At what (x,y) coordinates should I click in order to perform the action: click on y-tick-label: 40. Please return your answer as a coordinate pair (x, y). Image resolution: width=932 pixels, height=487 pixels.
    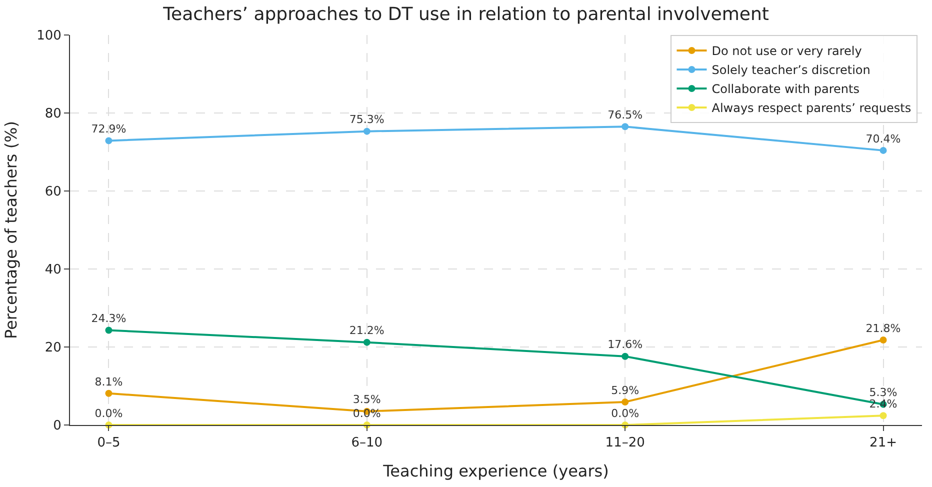
    Looking at the image, I should click on (53, 270).